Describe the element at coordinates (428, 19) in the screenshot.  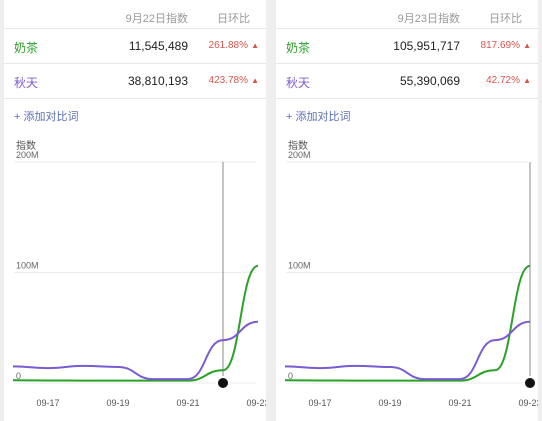
I see `date-column-header: 9月23日指数` at that location.